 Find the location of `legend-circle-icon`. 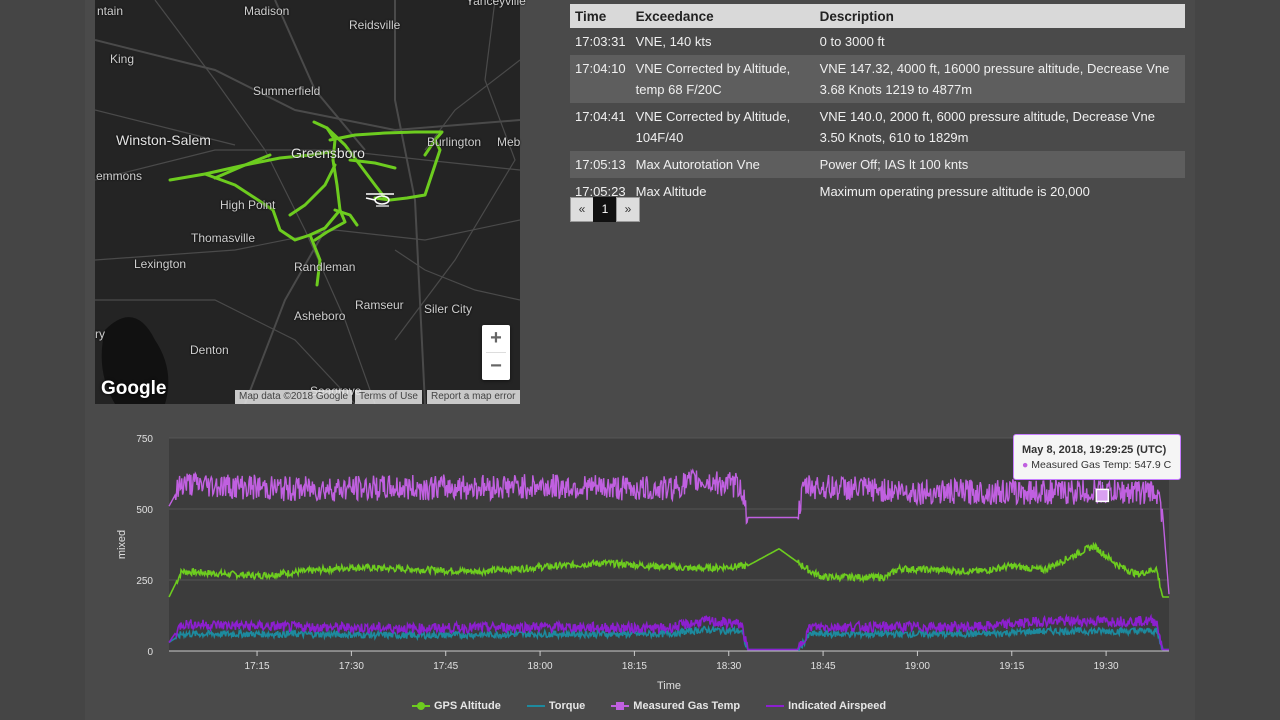

legend-circle-icon is located at coordinates (421, 706).